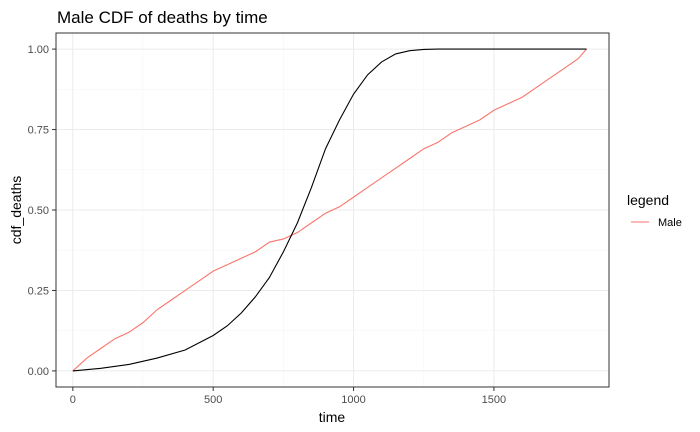  Describe the element at coordinates (73, 400) in the screenshot. I see `x-tick-label: 0` at that location.